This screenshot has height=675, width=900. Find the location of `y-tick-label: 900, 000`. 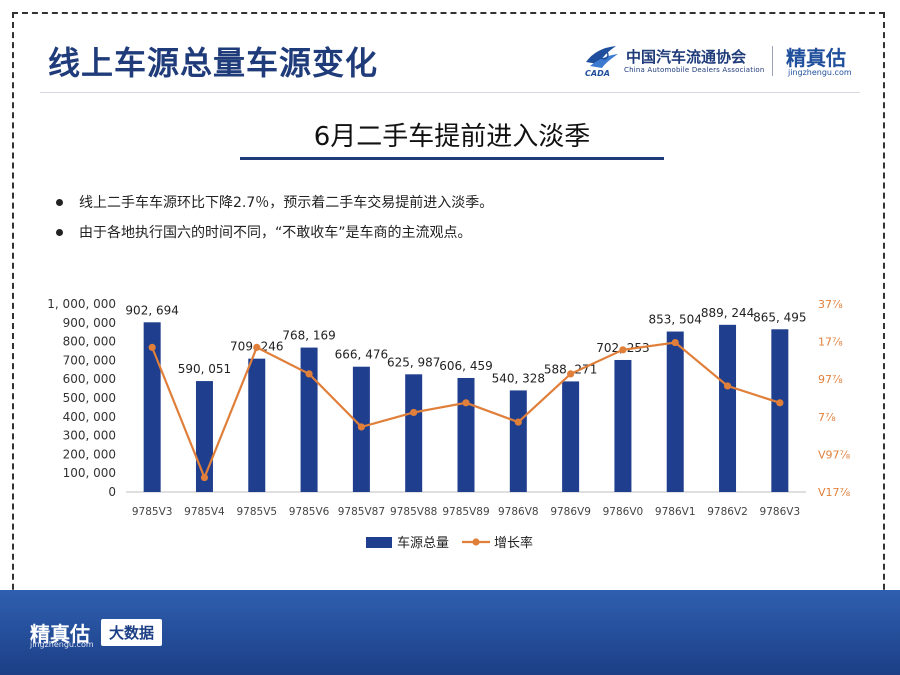

y-tick-label: 900, 000 is located at coordinates (89, 323).